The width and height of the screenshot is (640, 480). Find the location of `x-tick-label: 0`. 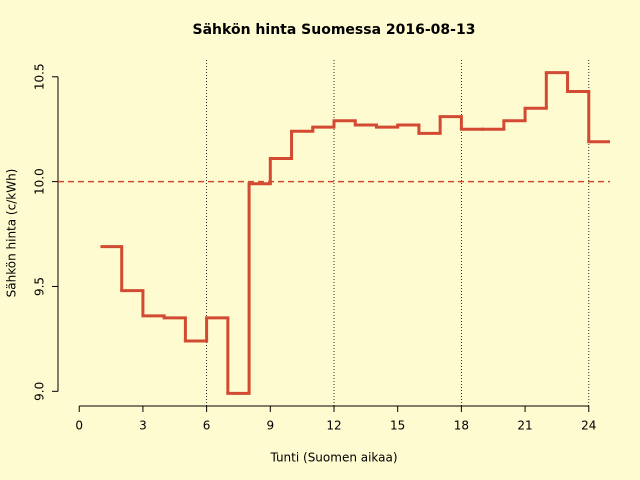

x-tick-label: 0 is located at coordinates (79, 426).